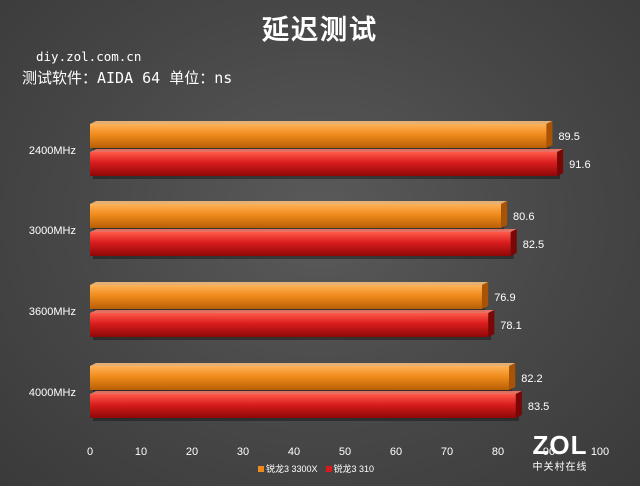 The height and width of the screenshot is (486, 640). What do you see at coordinates (538, 407) in the screenshot?
I see `data-label-4000MHz-series-1: 83.5` at bounding box center [538, 407].